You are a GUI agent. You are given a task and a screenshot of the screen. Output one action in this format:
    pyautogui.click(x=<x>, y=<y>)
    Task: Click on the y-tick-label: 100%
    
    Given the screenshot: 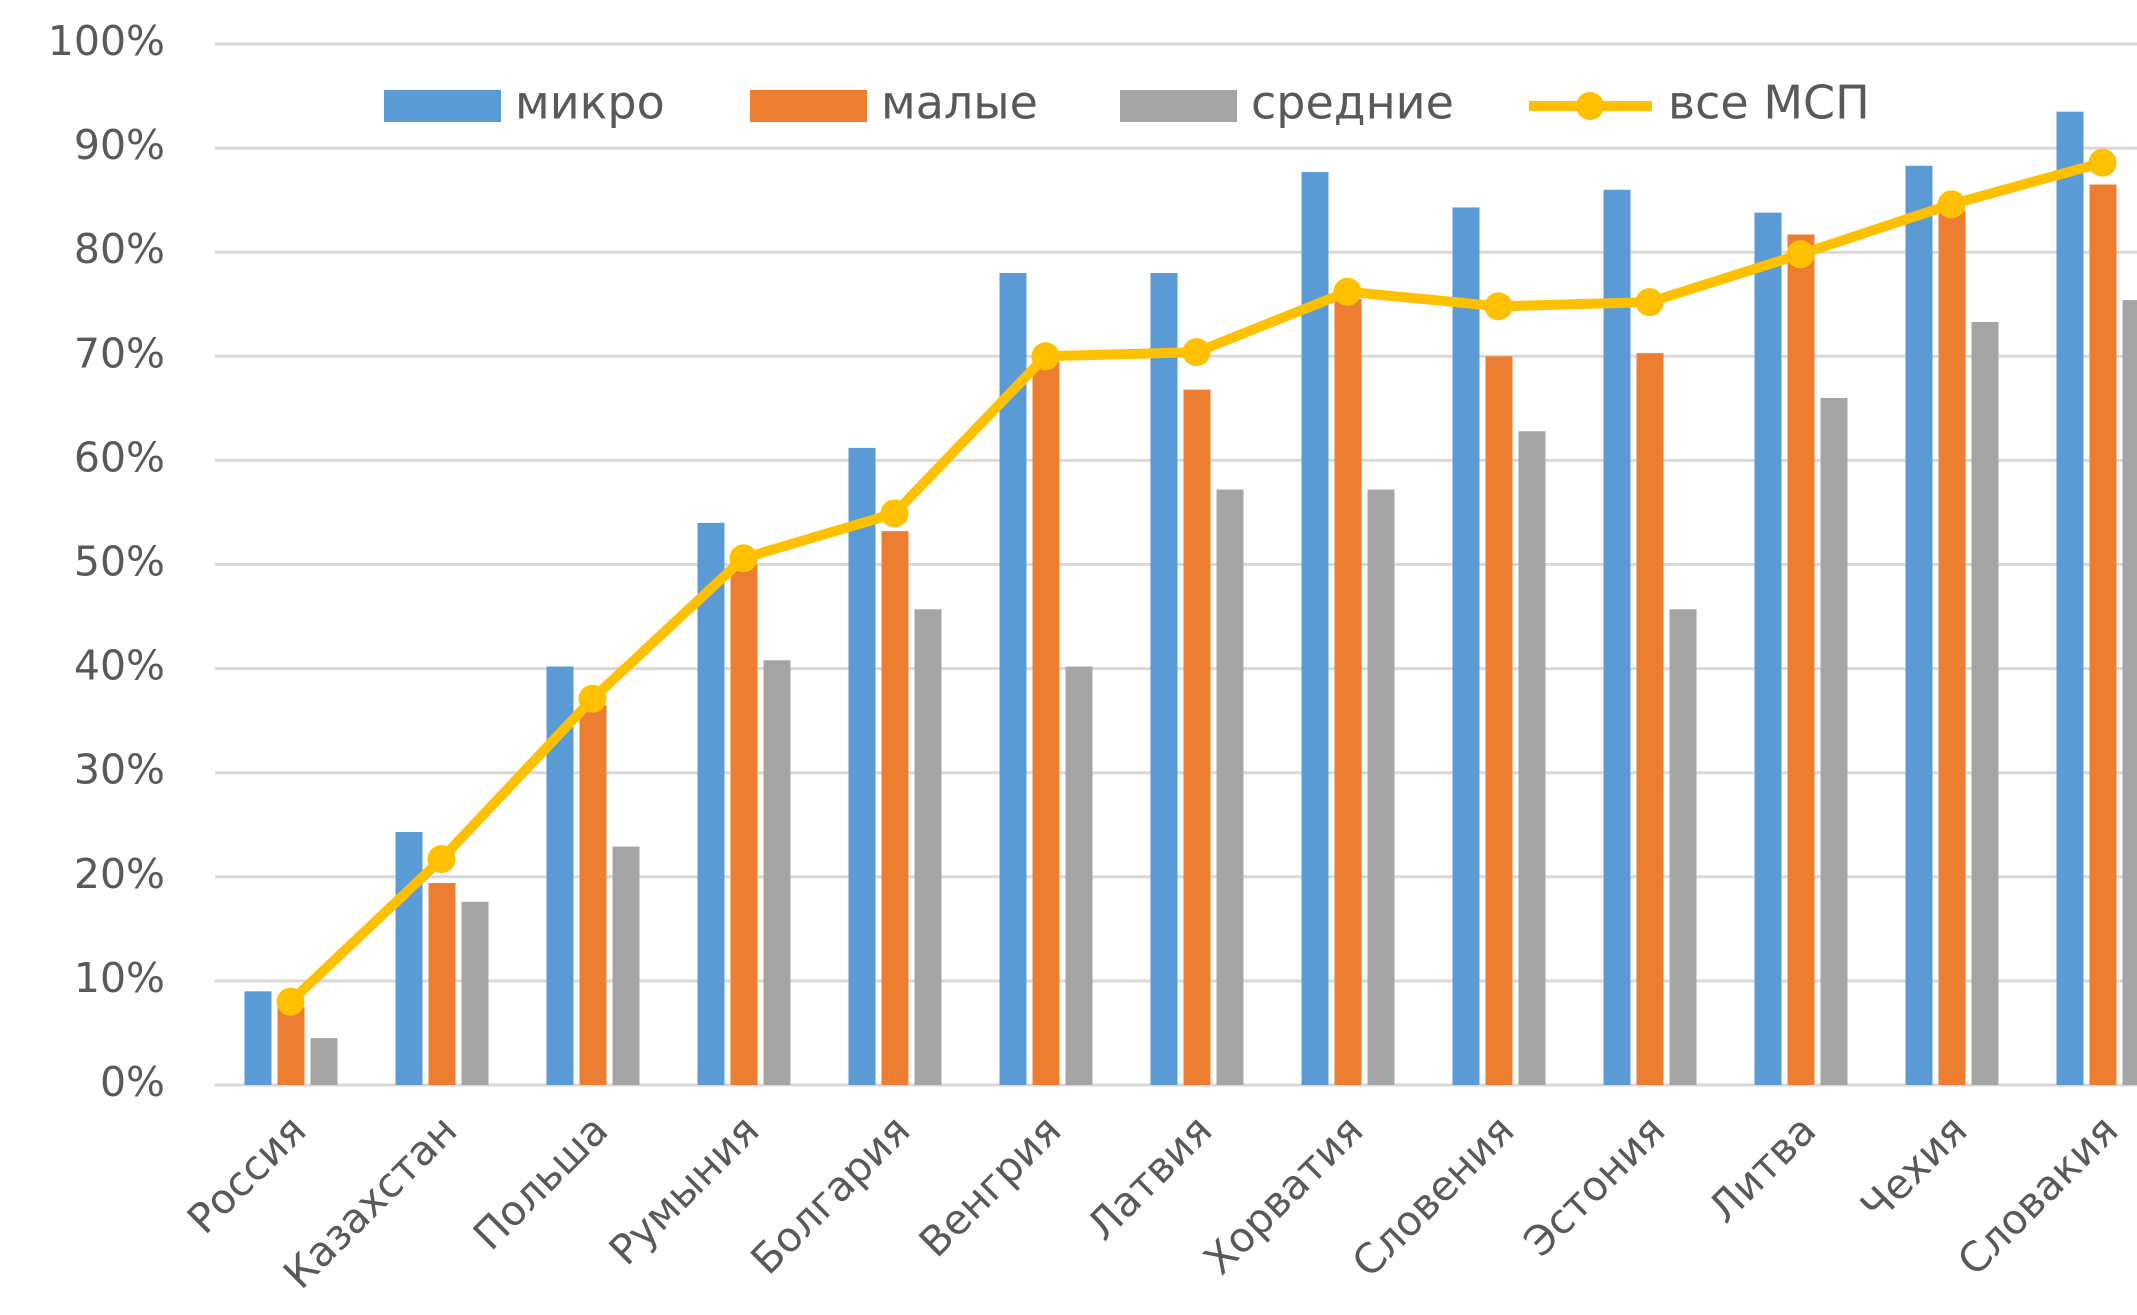 What is the action you would take?
    pyautogui.click(x=106, y=41)
    